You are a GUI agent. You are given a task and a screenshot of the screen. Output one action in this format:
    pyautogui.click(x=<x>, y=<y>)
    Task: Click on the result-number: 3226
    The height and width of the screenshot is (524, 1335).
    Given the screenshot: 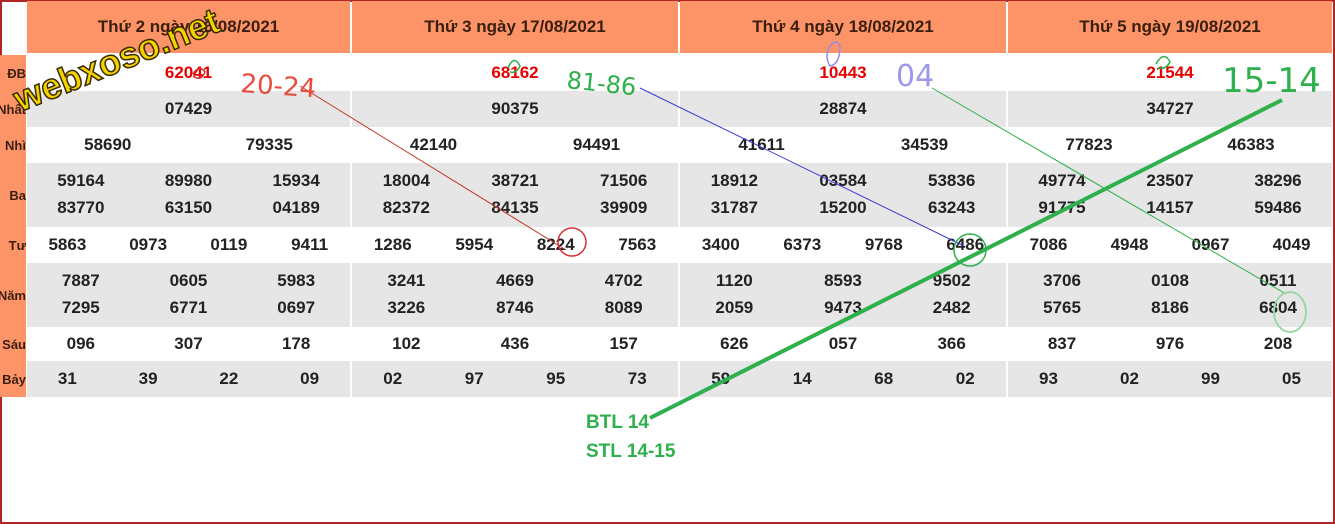 What is the action you would take?
    pyautogui.click(x=406, y=307)
    